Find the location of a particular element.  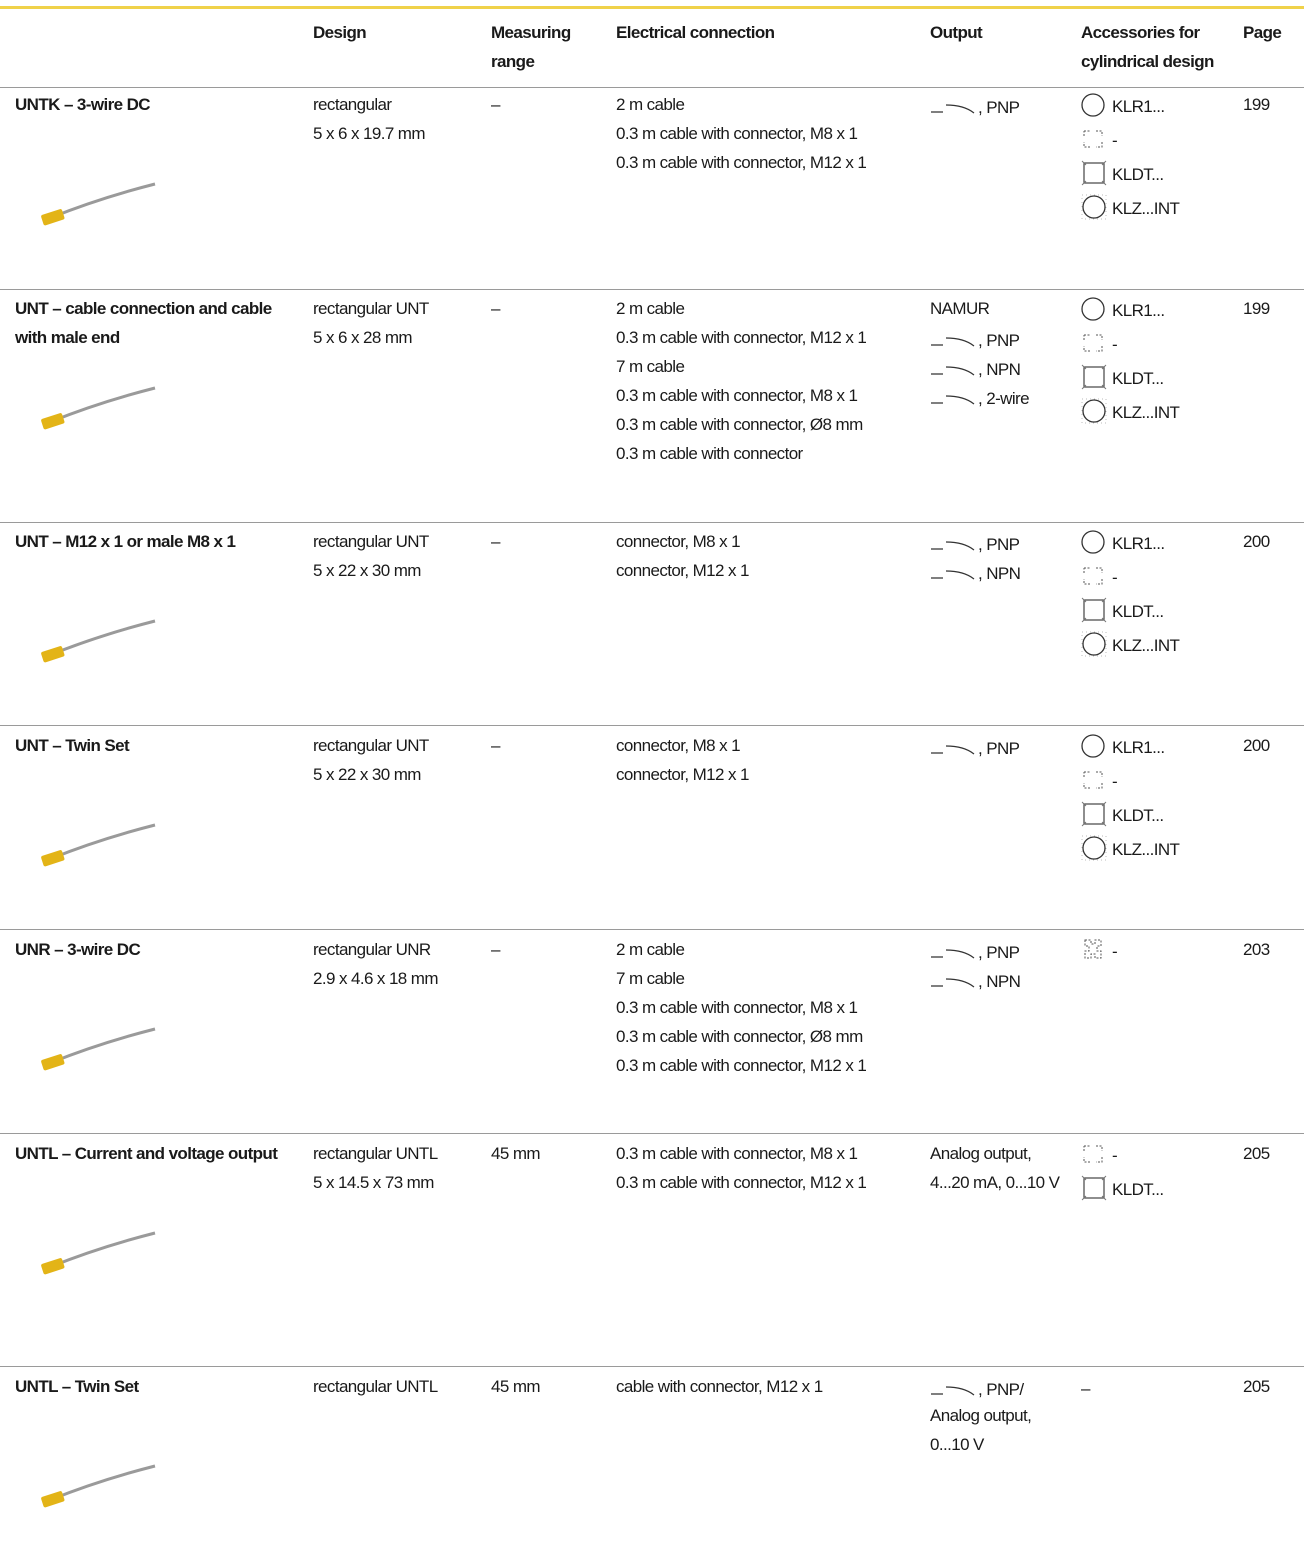

product-name: UNT – M12 x 1 or male M8 x 1 is located at coordinates (125, 541).